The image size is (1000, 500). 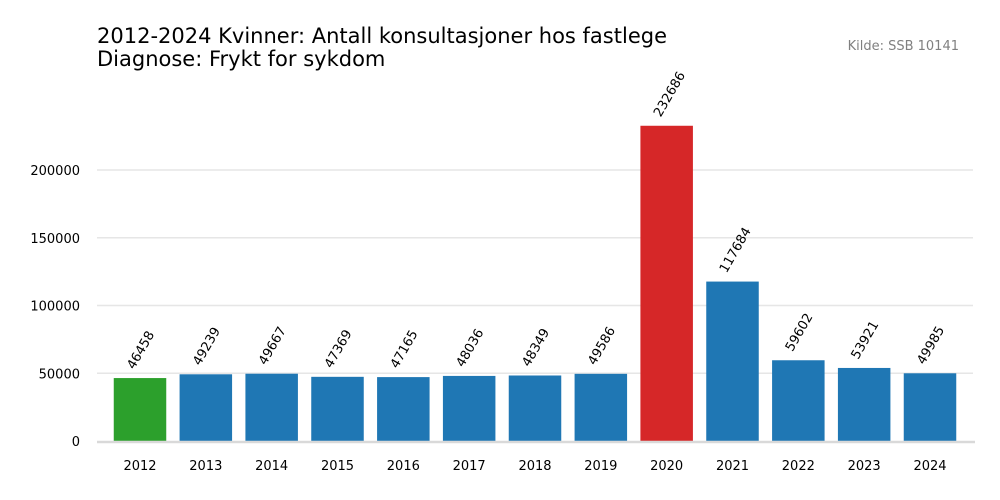 I want to click on data-label: 46458, so click(x=141, y=350).